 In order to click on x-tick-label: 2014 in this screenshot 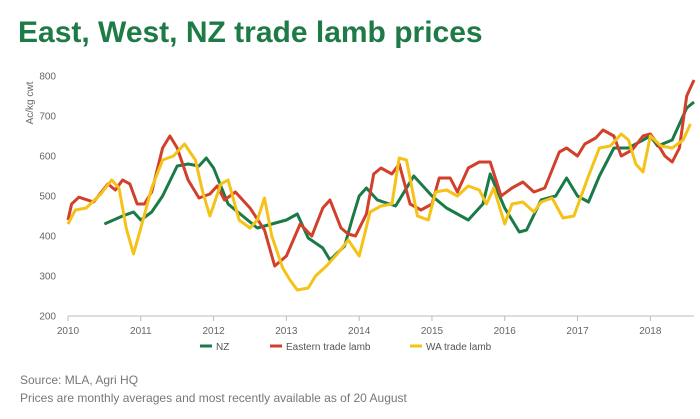, I will do `click(359, 331)`.